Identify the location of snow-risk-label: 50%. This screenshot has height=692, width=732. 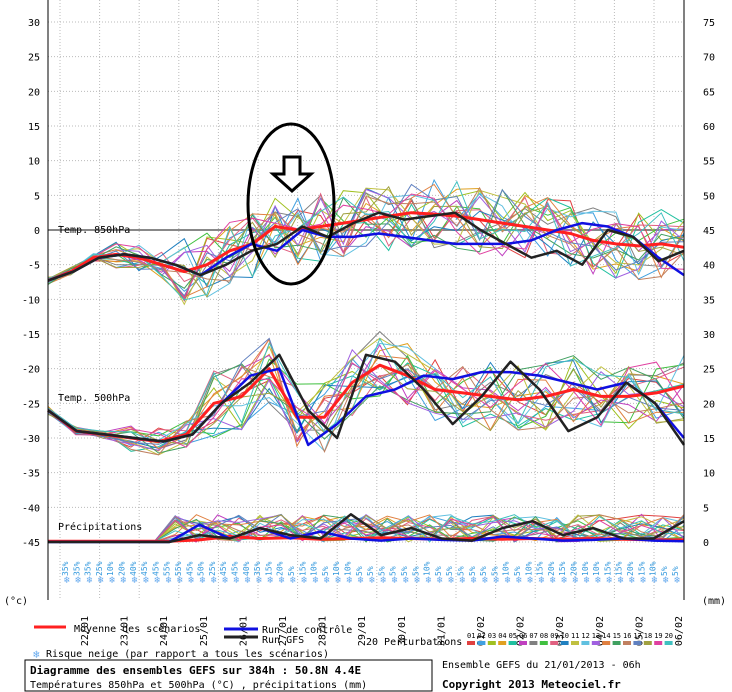
(201, 568).